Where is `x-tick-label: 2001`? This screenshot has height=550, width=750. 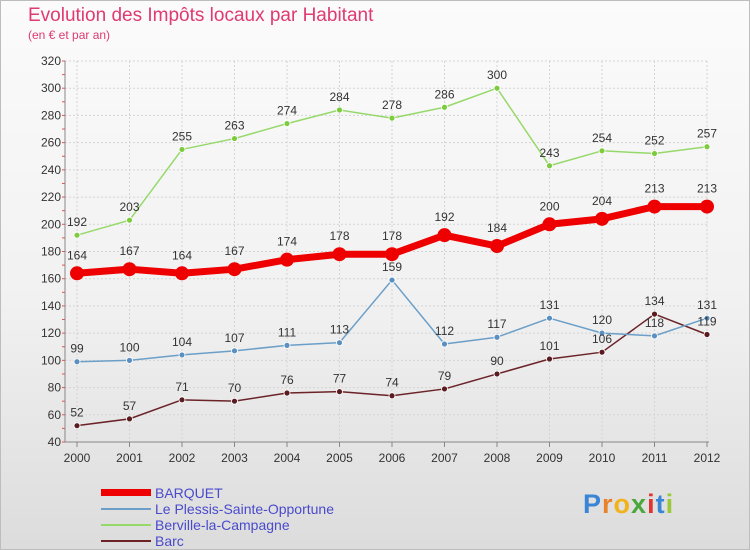 x-tick-label: 2001 is located at coordinates (129, 458).